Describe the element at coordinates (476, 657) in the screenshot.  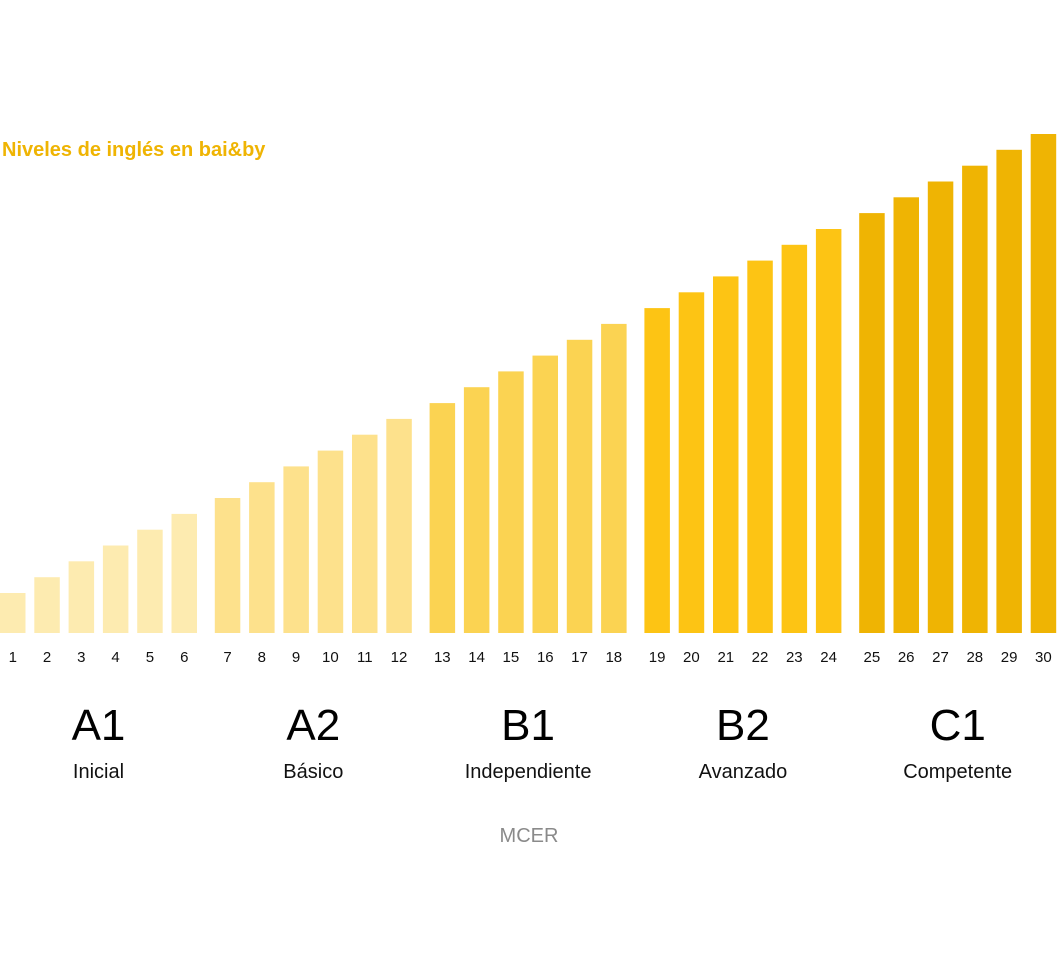
I see `x-tick-label: 14` at that location.